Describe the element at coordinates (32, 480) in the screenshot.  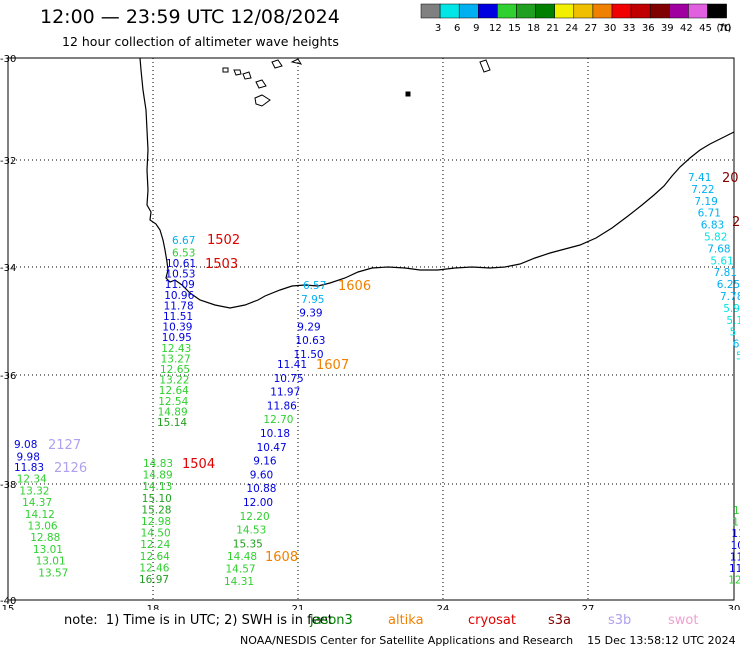
I see `wave-height-value: 12.34` at that location.